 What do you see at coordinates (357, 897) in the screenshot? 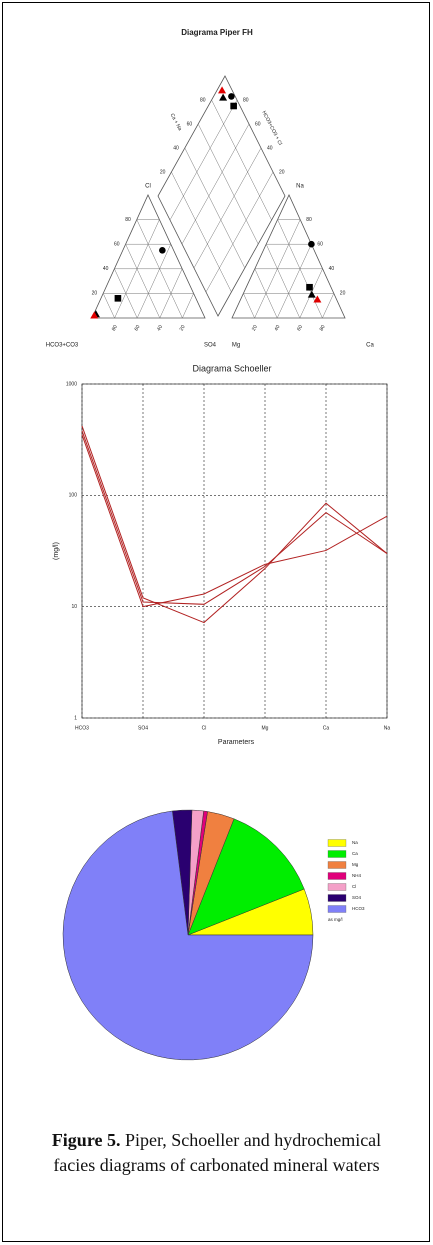
I see `legend-label: SO4` at bounding box center [357, 897].